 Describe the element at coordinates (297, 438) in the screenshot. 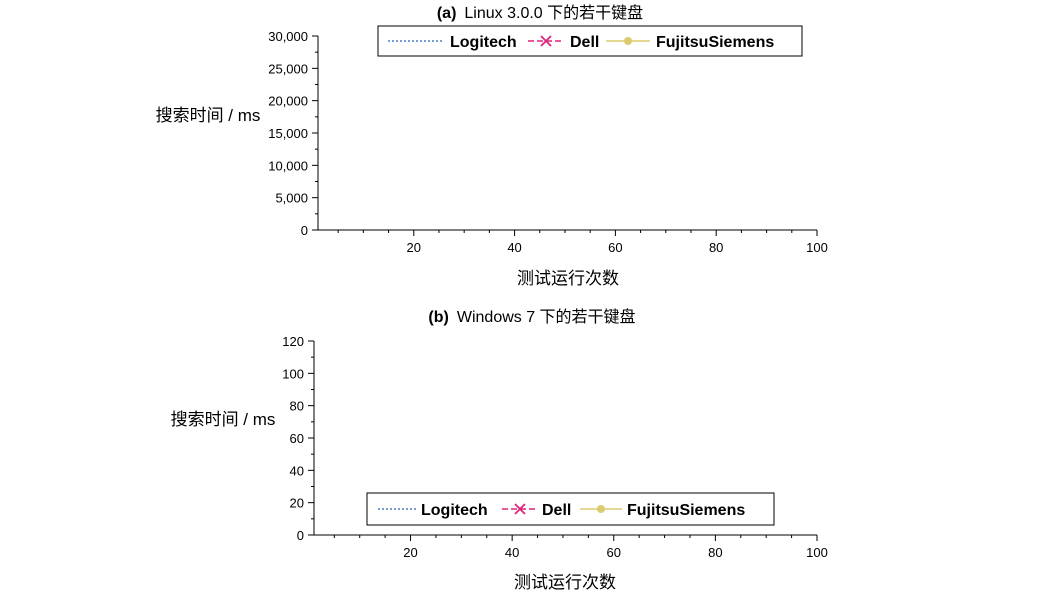

I see `chart-b-ytick-label: 60` at that location.